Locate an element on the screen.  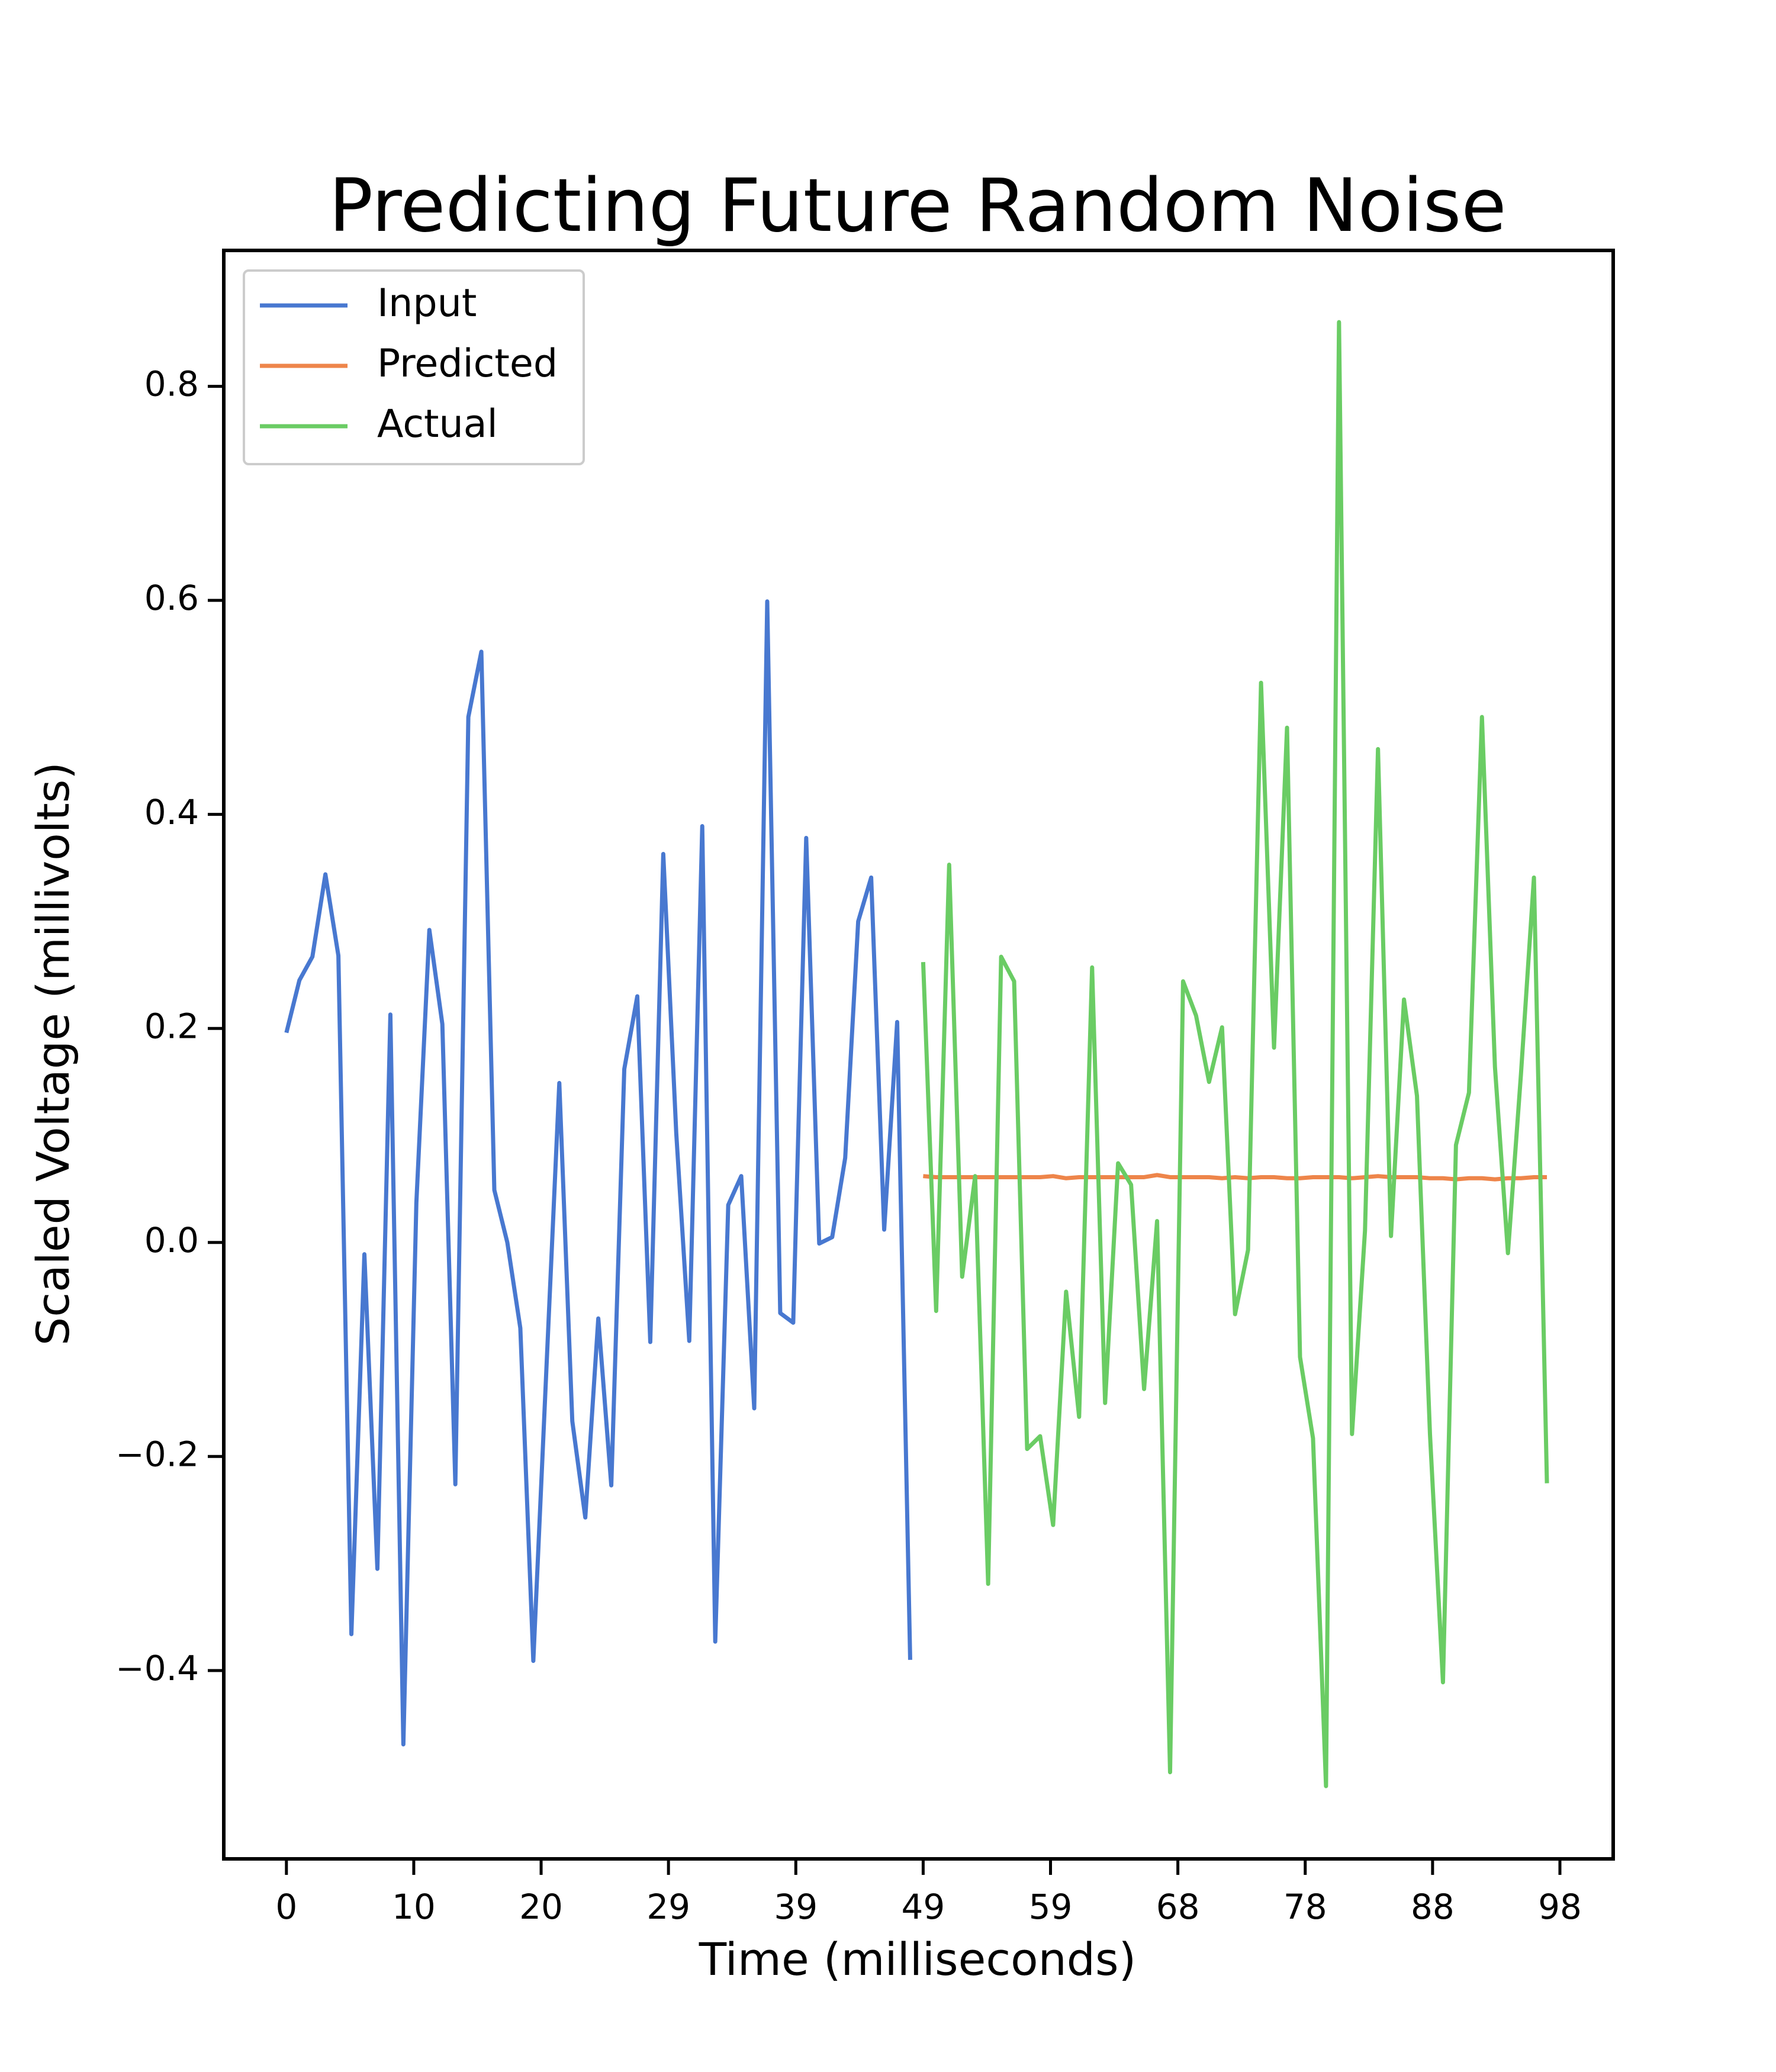
x-axis-label: Time (milliseconds) is located at coordinates (918, 1959).